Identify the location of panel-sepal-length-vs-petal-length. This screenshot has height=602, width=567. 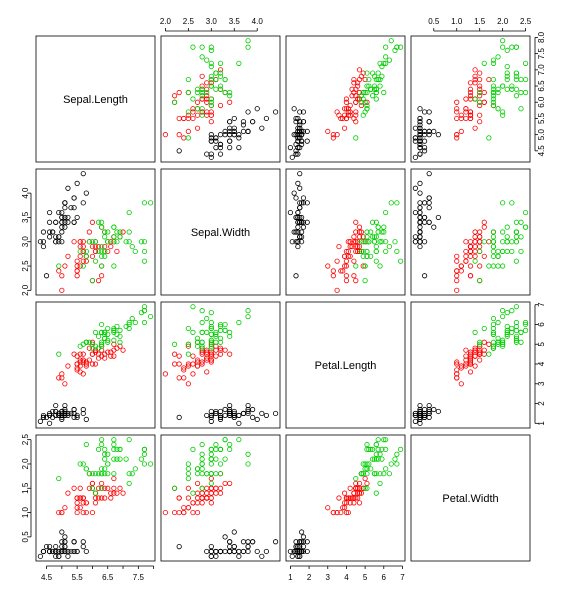
(345, 99).